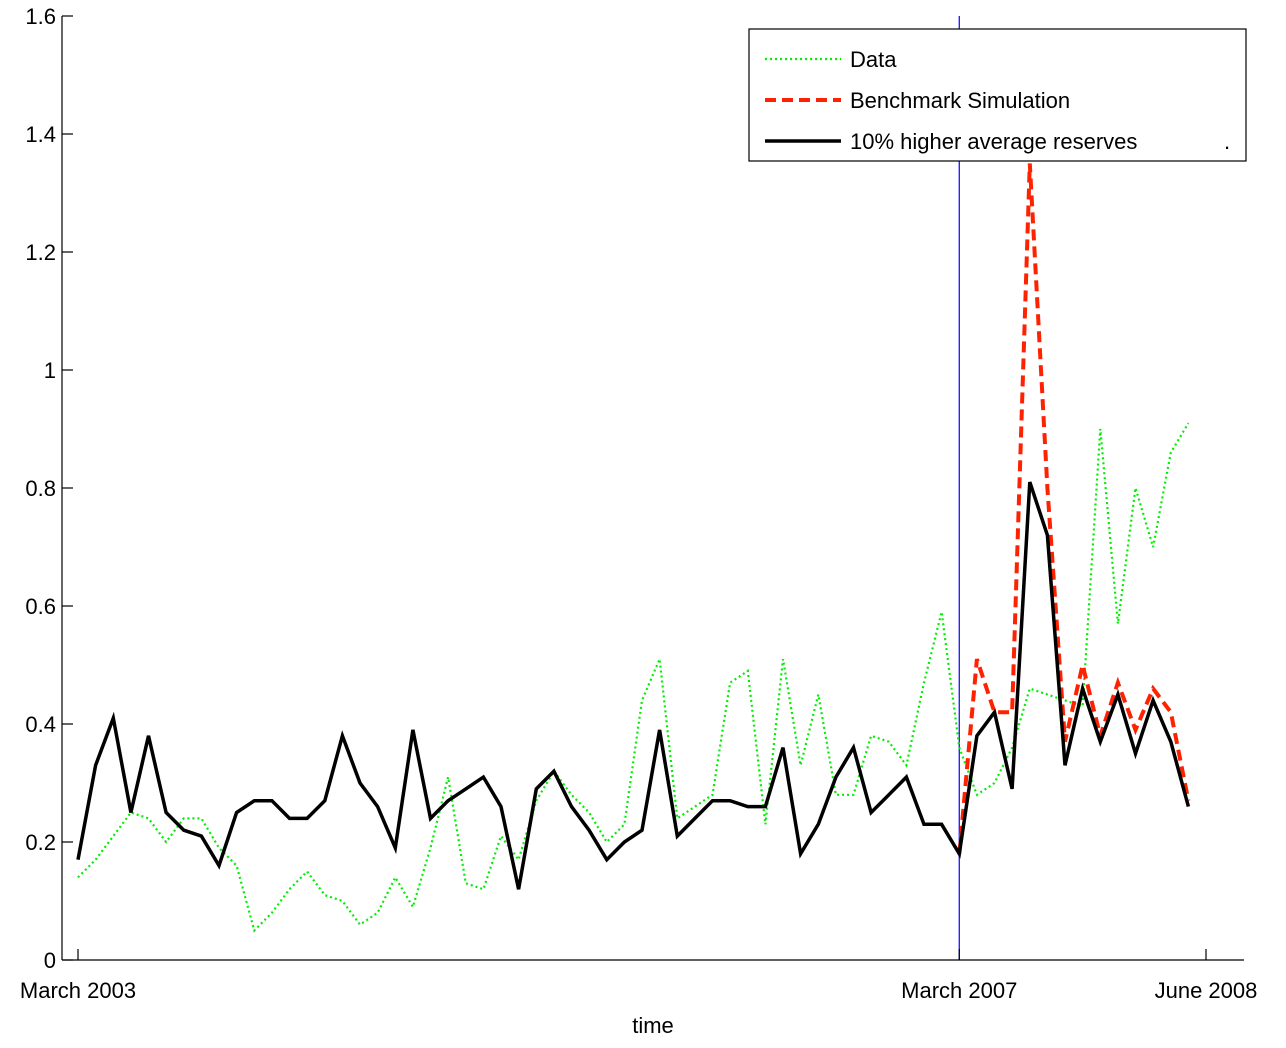  What do you see at coordinates (873, 59) in the screenshot?
I see `legend-label-data: Data` at bounding box center [873, 59].